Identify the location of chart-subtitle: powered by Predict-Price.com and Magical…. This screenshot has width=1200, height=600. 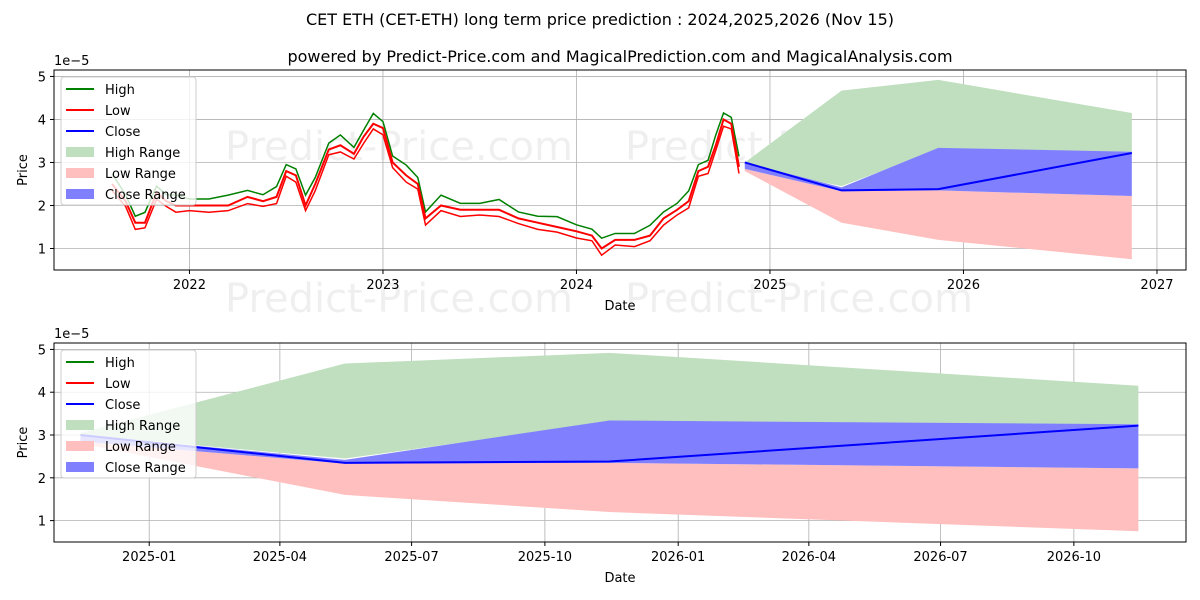
(619, 56).